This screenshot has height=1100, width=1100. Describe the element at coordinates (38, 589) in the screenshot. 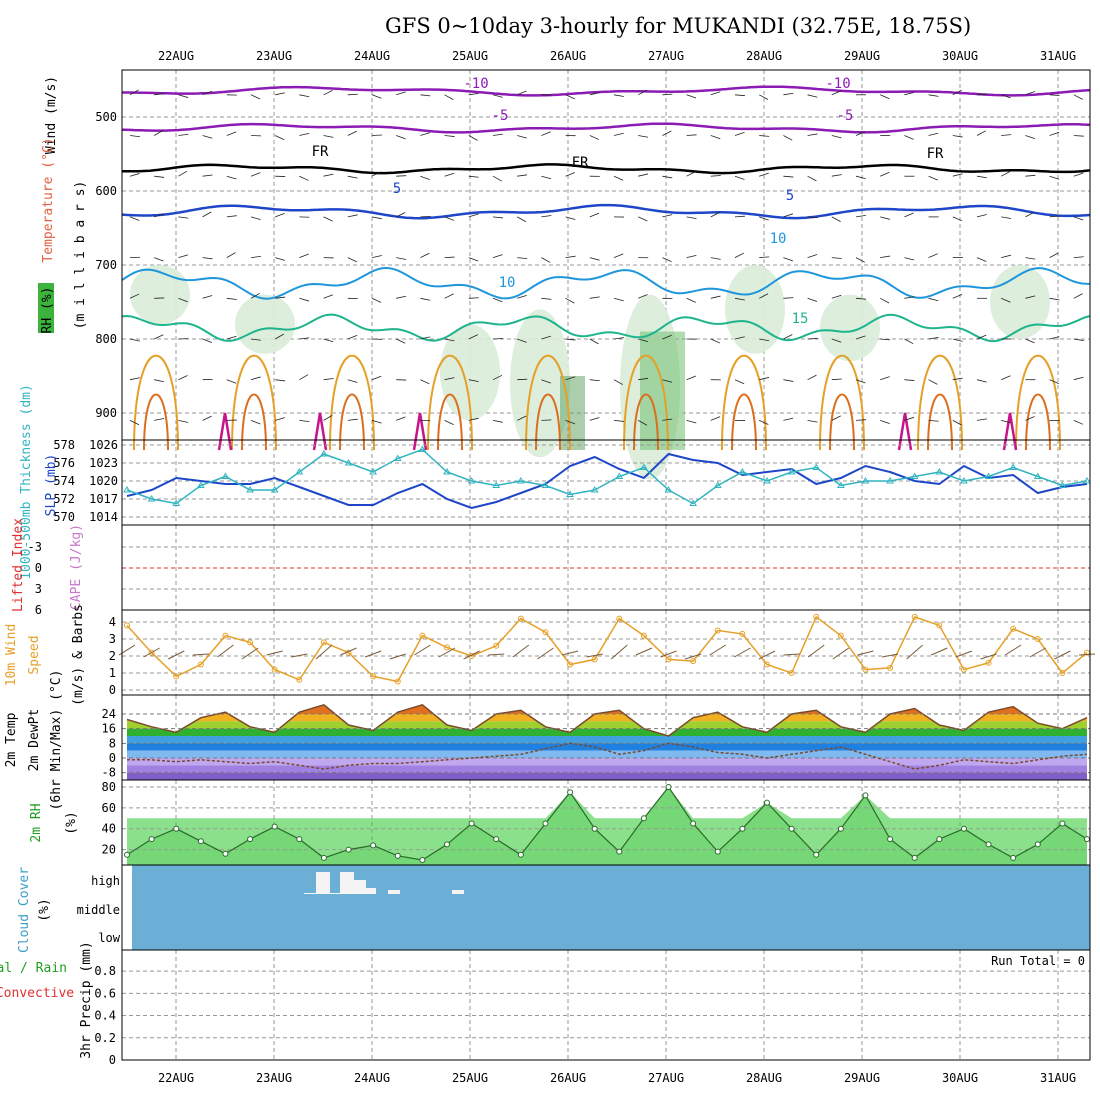

I see `li-tick: 3` at that location.